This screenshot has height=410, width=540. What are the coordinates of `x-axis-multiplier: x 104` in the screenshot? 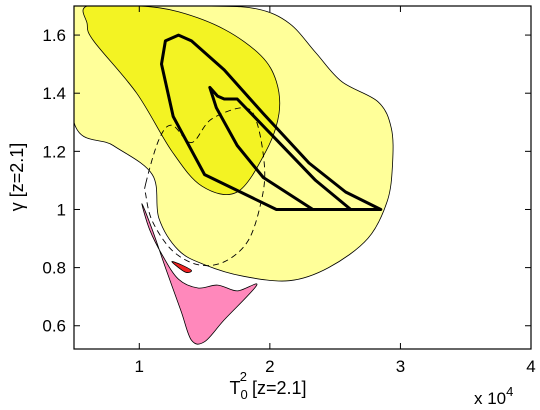 It's located at (493, 396).